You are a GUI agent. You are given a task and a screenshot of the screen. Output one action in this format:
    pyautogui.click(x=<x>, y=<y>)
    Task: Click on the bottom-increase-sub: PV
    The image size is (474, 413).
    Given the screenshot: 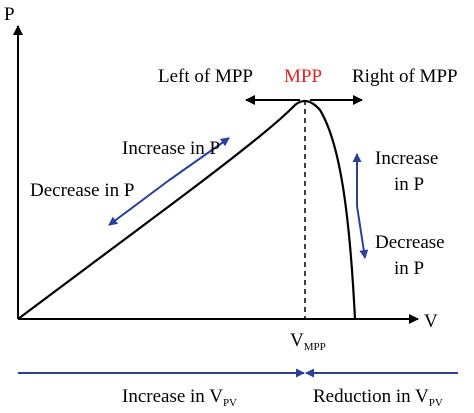 What is the action you would take?
    pyautogui.click(x=230, y=403)
    